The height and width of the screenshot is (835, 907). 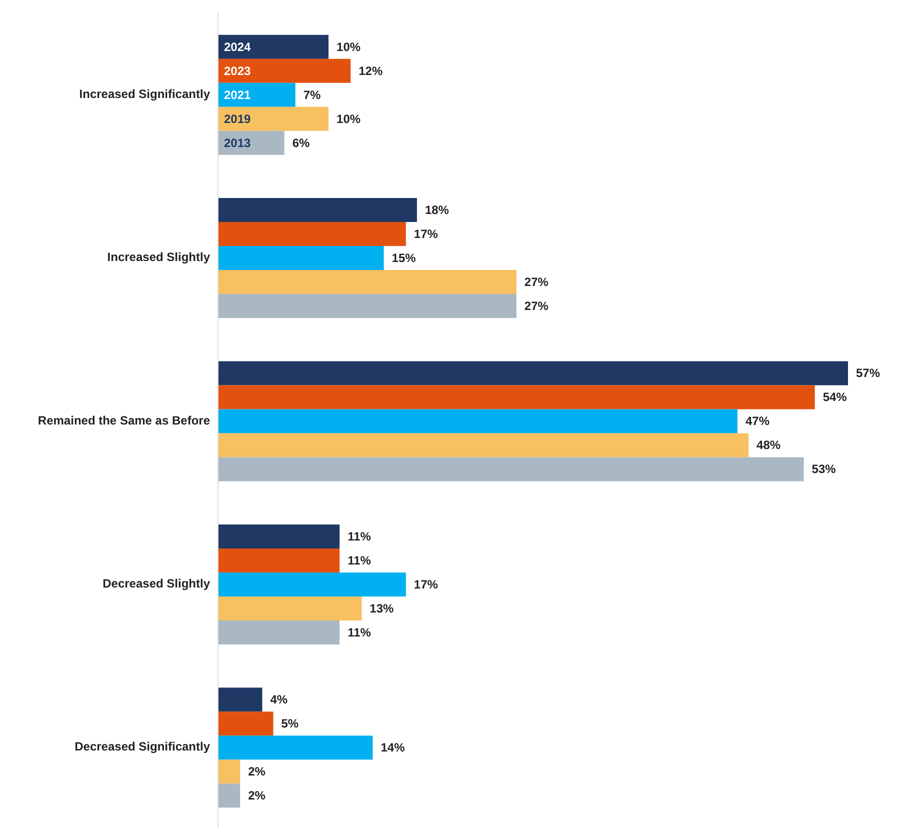 What do you see at coordinates (382, 608) in the screenshot?
I see `data-label: 13%` at bounding box center [382, 608].